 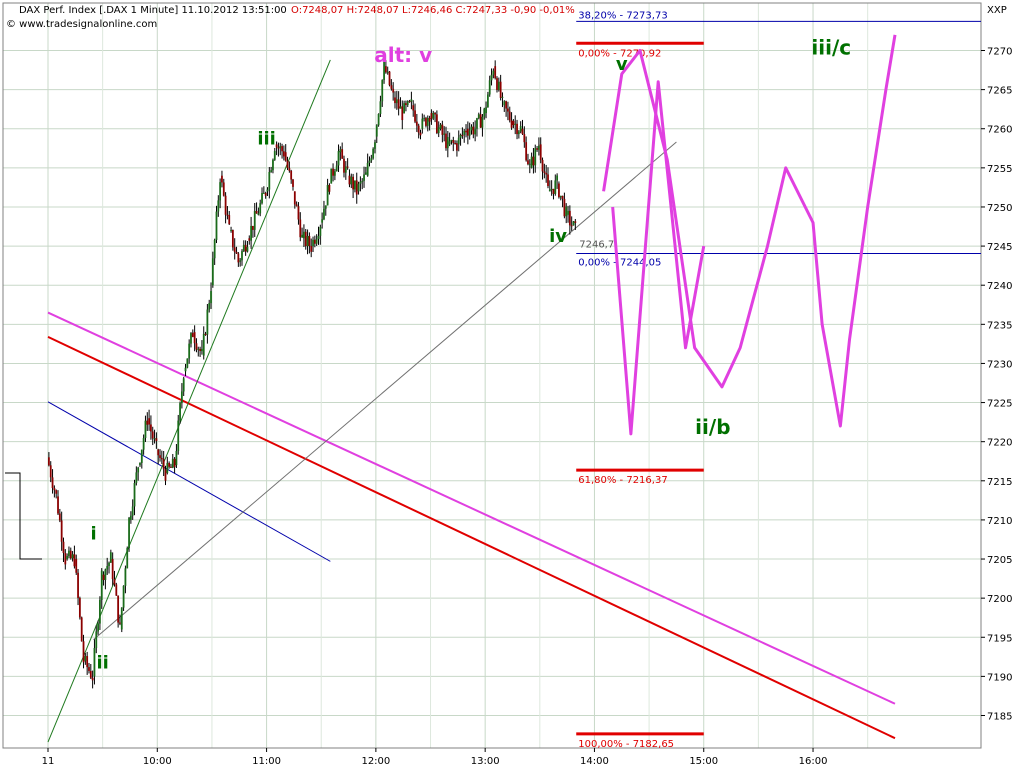 What do you see at coordinates (999, 364) in the screenshot?
I see `y-tick-label: 7230` at bounding box center [999, 364].